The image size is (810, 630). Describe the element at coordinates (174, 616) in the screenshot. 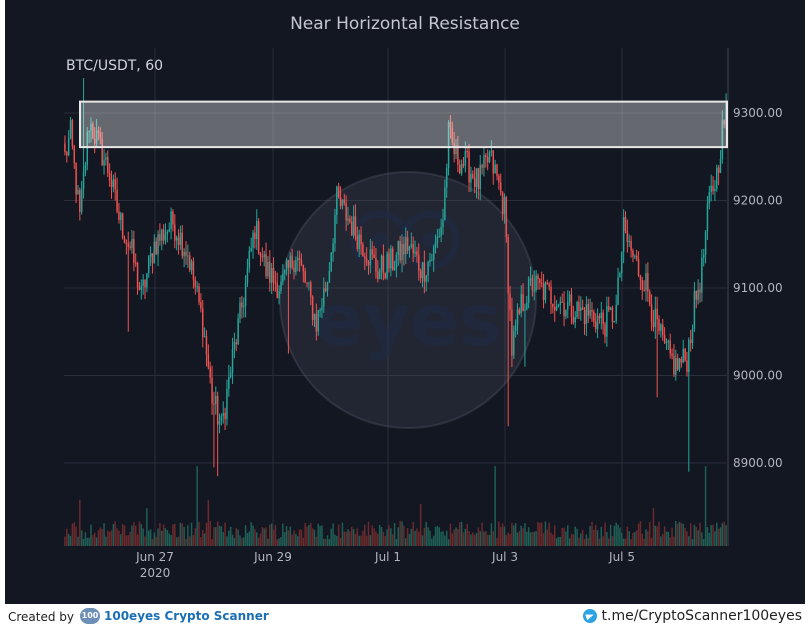

I see `brand-link: 100 100eyes Crypto Scanner` at that location.